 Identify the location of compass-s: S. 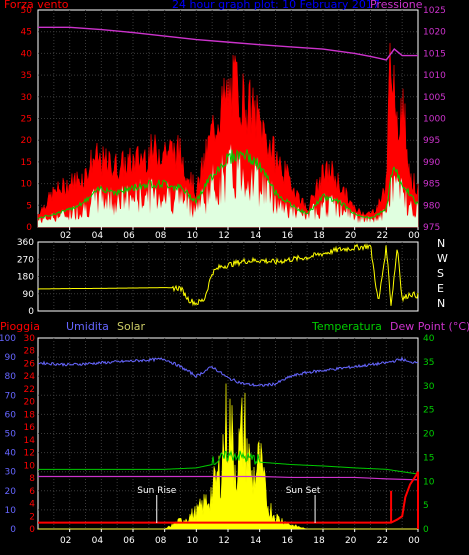
(440, 273).